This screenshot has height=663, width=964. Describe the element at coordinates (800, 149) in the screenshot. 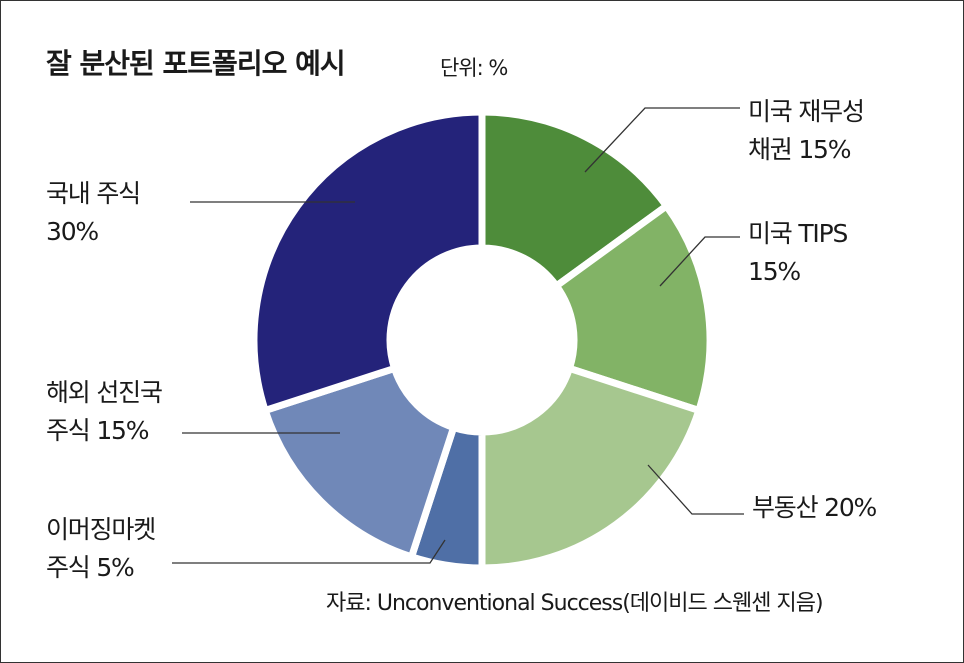

I see `label-line: 채권 15%` at that location.